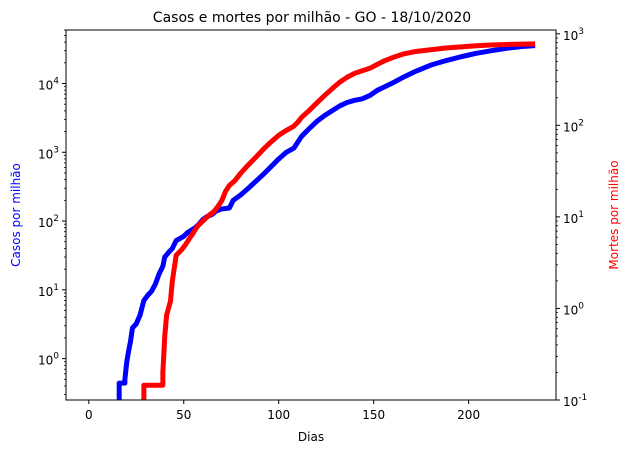 The height and width of the screenshot is (453, 633). I want to click on y-left-tick-label: 10⁴, so click(48, 85).